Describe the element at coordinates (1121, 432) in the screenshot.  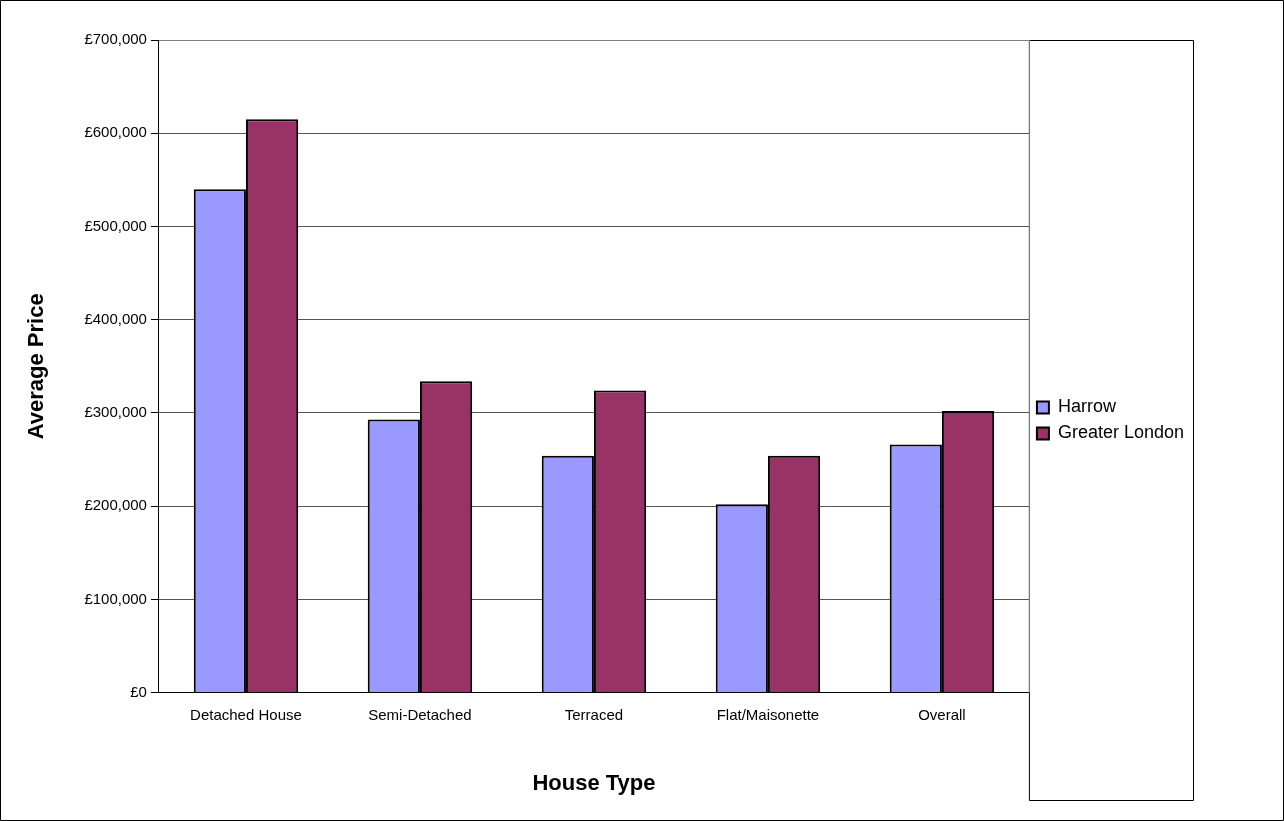
I see `legend-label: Greater London` at that location.